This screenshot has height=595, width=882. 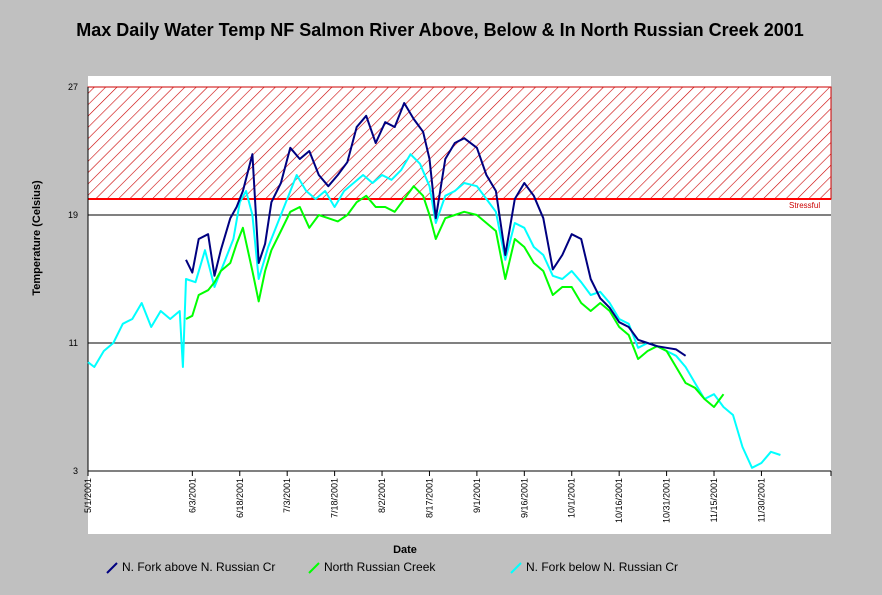 What do you see at coordinates (602, 567) in the screenshot?
I see `legend-label: N. Fork below N. Russian Cr` at bounding box center [602, 567].